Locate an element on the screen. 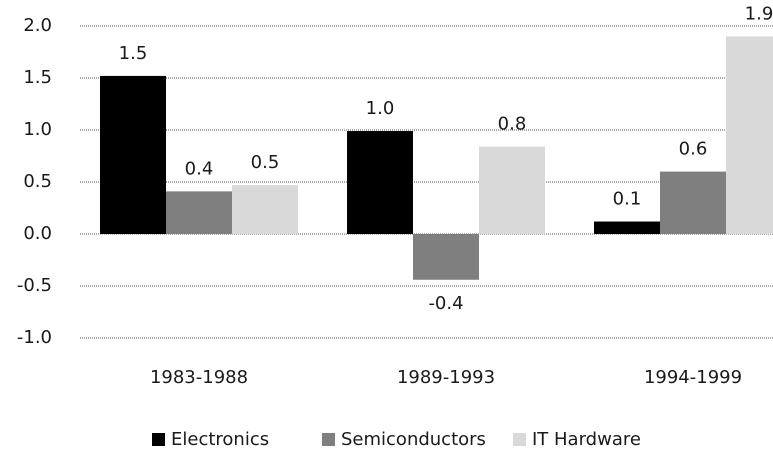 The height and width of the screenshot is (456, 773). x-tick-label: 1983-1988 is located at coordinates (199, 377).